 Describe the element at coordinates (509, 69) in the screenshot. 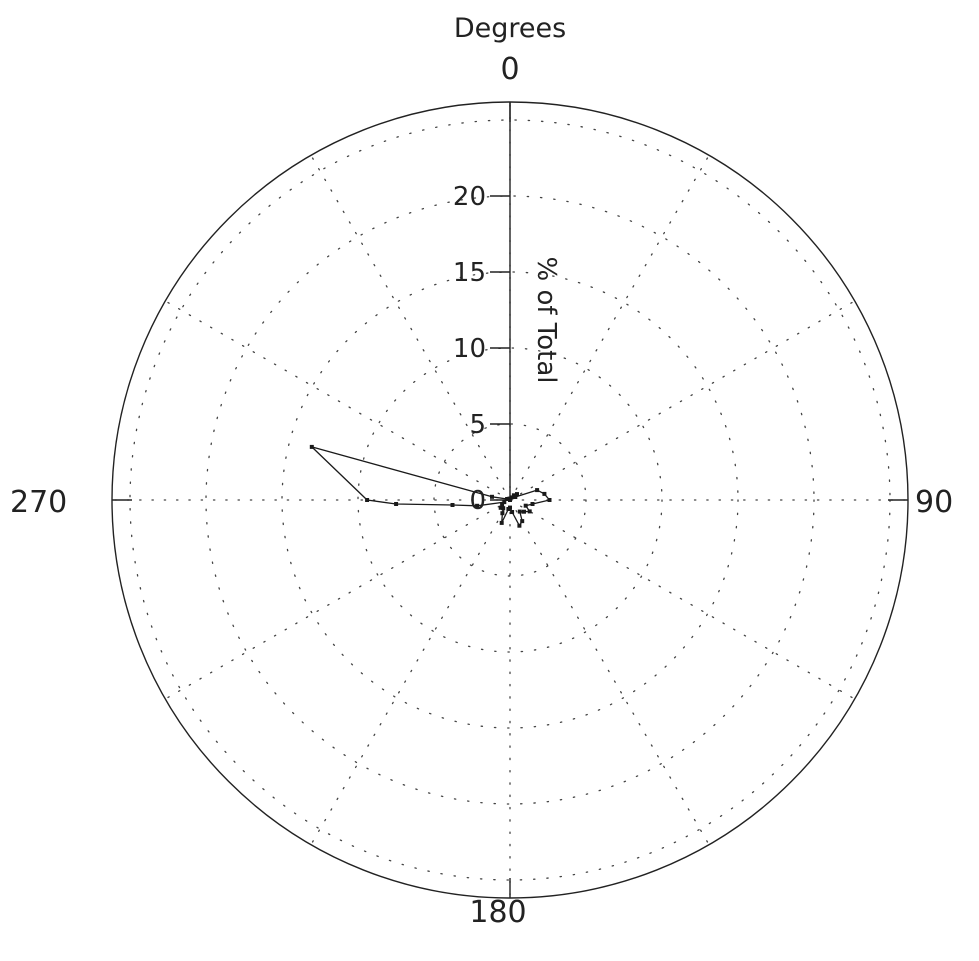

I see `direction-label-north: 0` at that location.